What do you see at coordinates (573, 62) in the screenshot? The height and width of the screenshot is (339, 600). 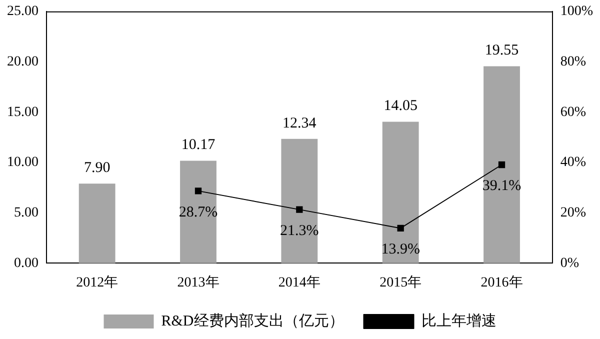 I see `y2-tick-label: 80%` at bounding box center [573, 62].